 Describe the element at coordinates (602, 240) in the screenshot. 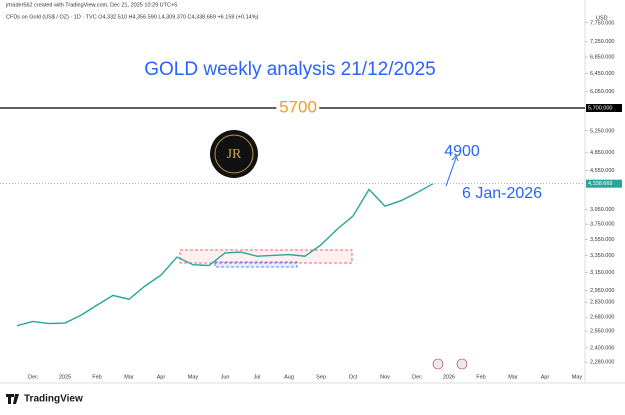

I see `y-tick-label: 3,550.000` at that location.